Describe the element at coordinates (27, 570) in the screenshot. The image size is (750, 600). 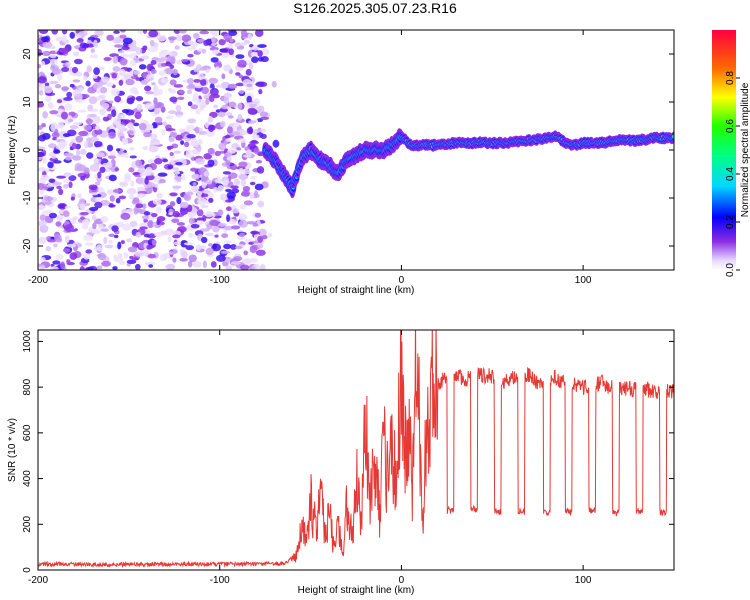
I see `snr-ytick-label: 0` at that location.